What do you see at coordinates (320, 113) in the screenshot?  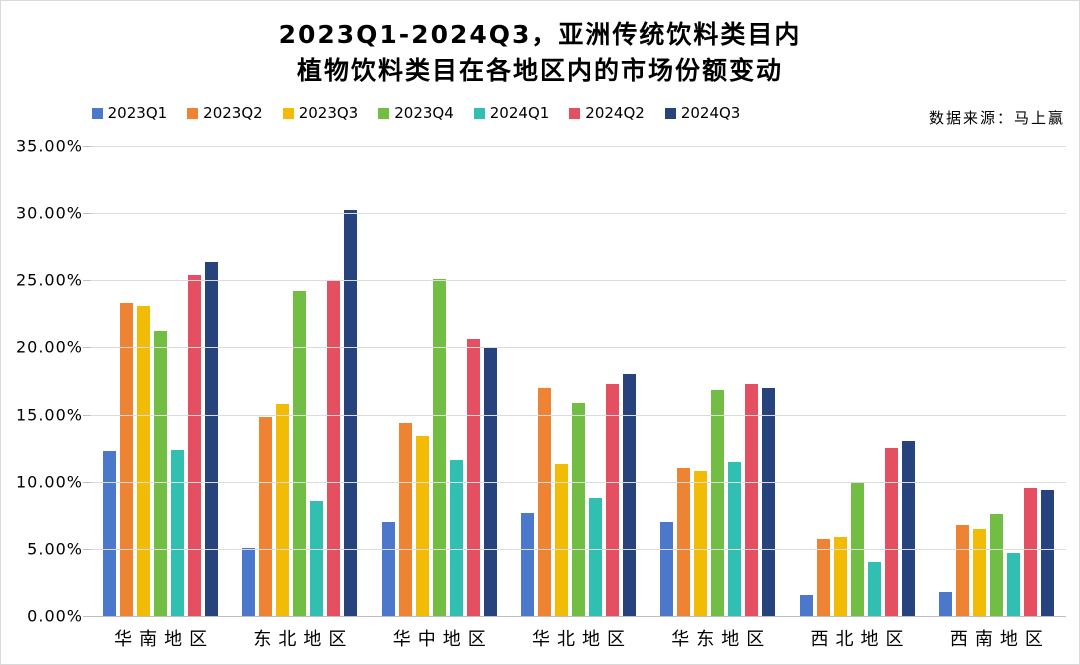 I see `legend-item-2023q3: 2023Q3` at bounding box center [320, 113].